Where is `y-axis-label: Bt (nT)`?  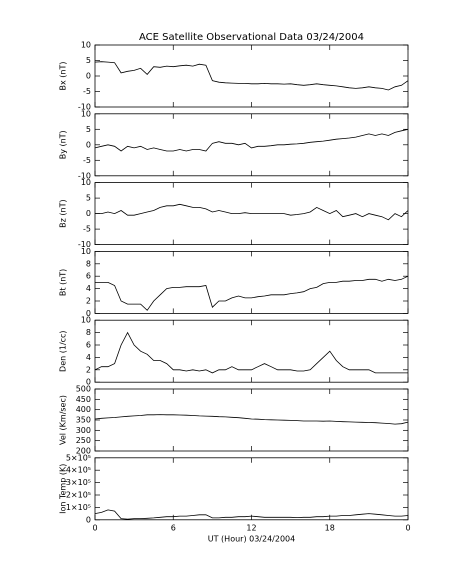 y-axis-label: Bt (nT) is located at coordinates (63, 282).